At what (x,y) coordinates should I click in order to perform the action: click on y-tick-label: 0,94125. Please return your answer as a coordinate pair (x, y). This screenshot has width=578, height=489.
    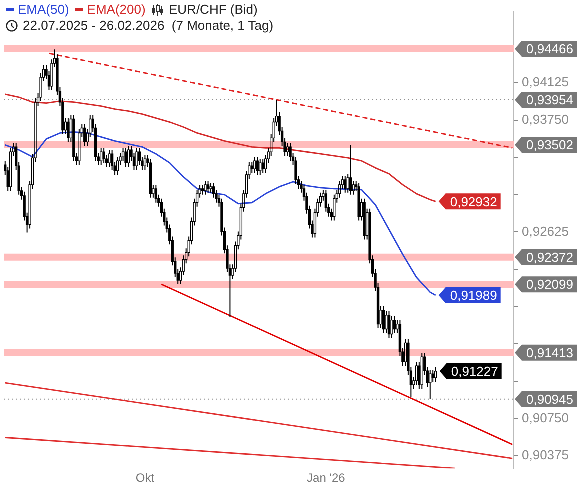
    Looking at the image, I should click on (545, 82).